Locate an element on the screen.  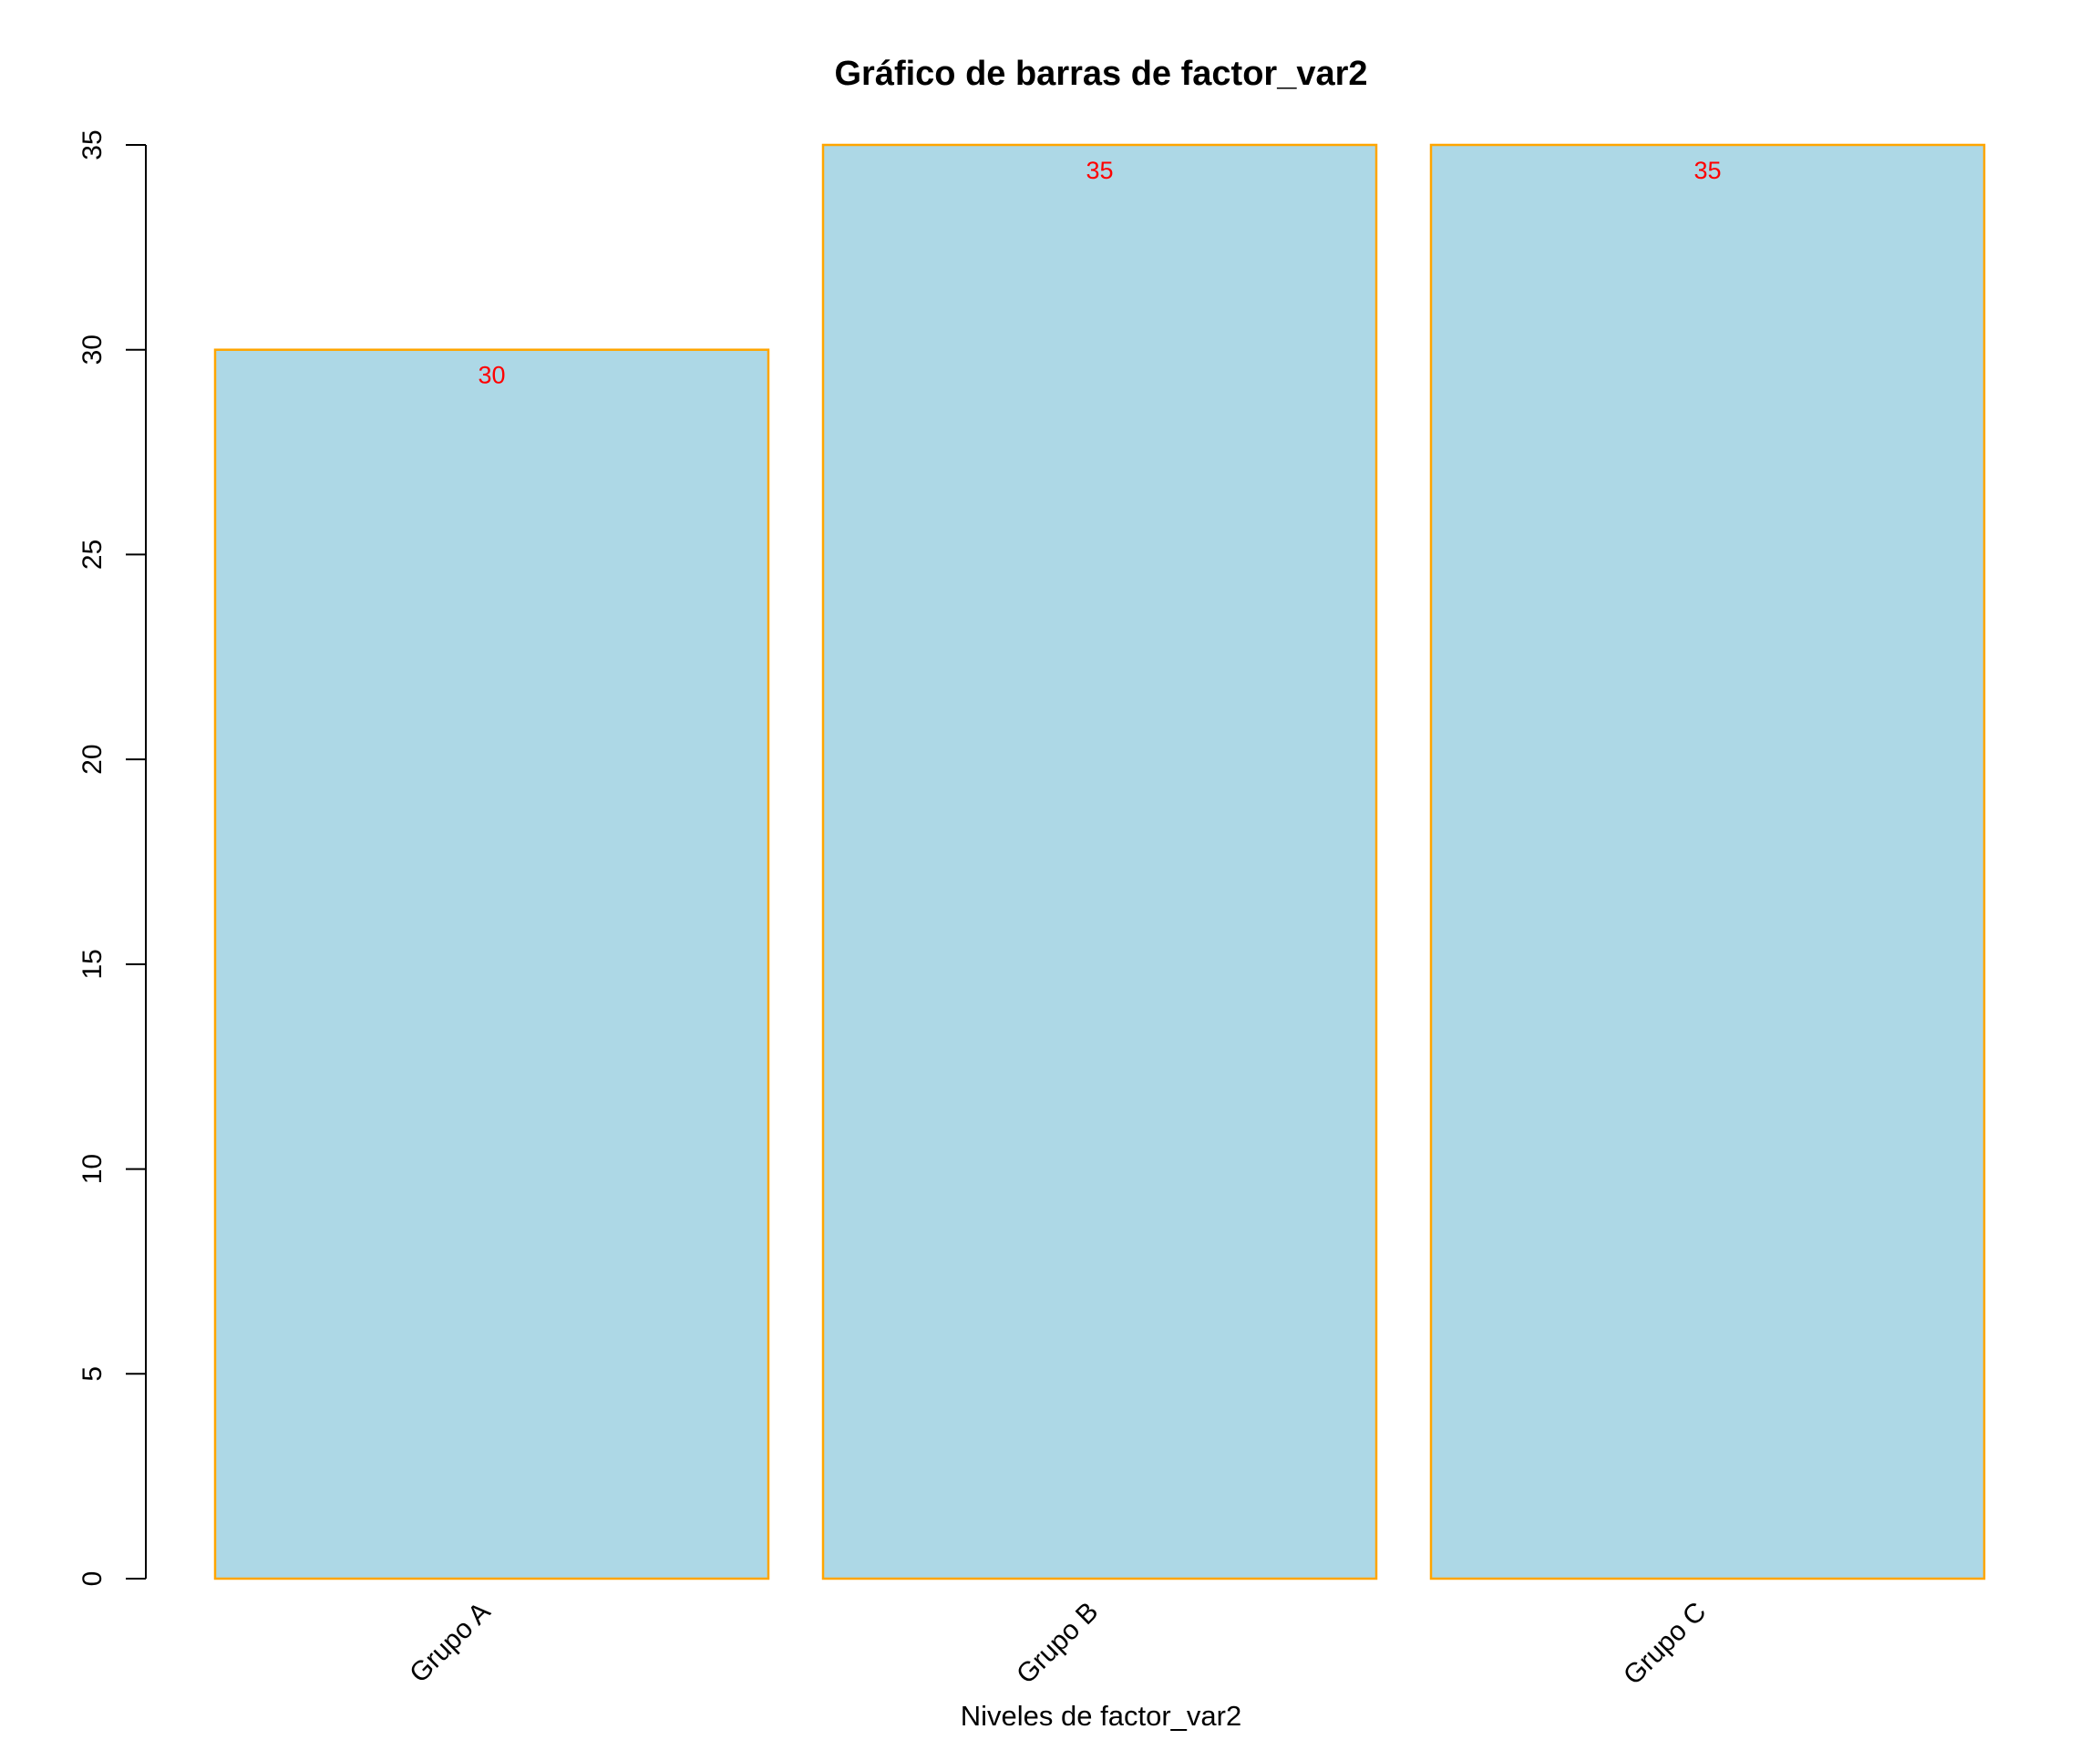
x-axis: Grupo A Grupo B Grupo C is located at coordinates (1058, 1645).